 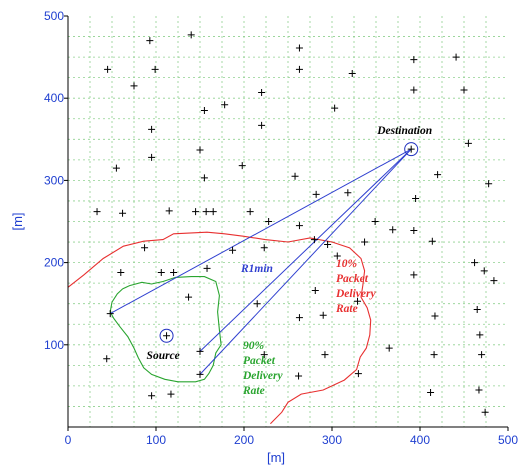 I want to click on contour-90-percent, so click(x=165, y=329).